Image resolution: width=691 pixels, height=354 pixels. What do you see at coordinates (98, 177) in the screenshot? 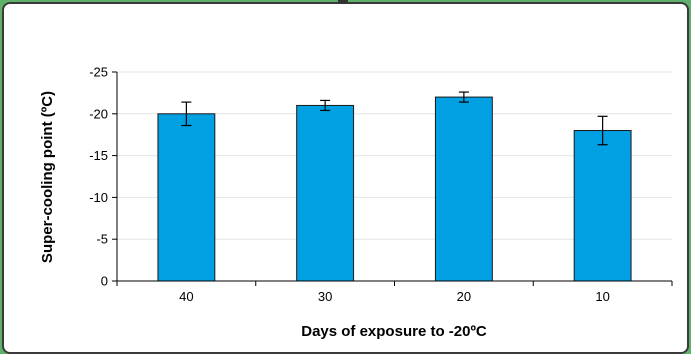
I see `y-tick-labels: 0 -5 -10 -15 -20 -25` at bounding box center [98, 177].